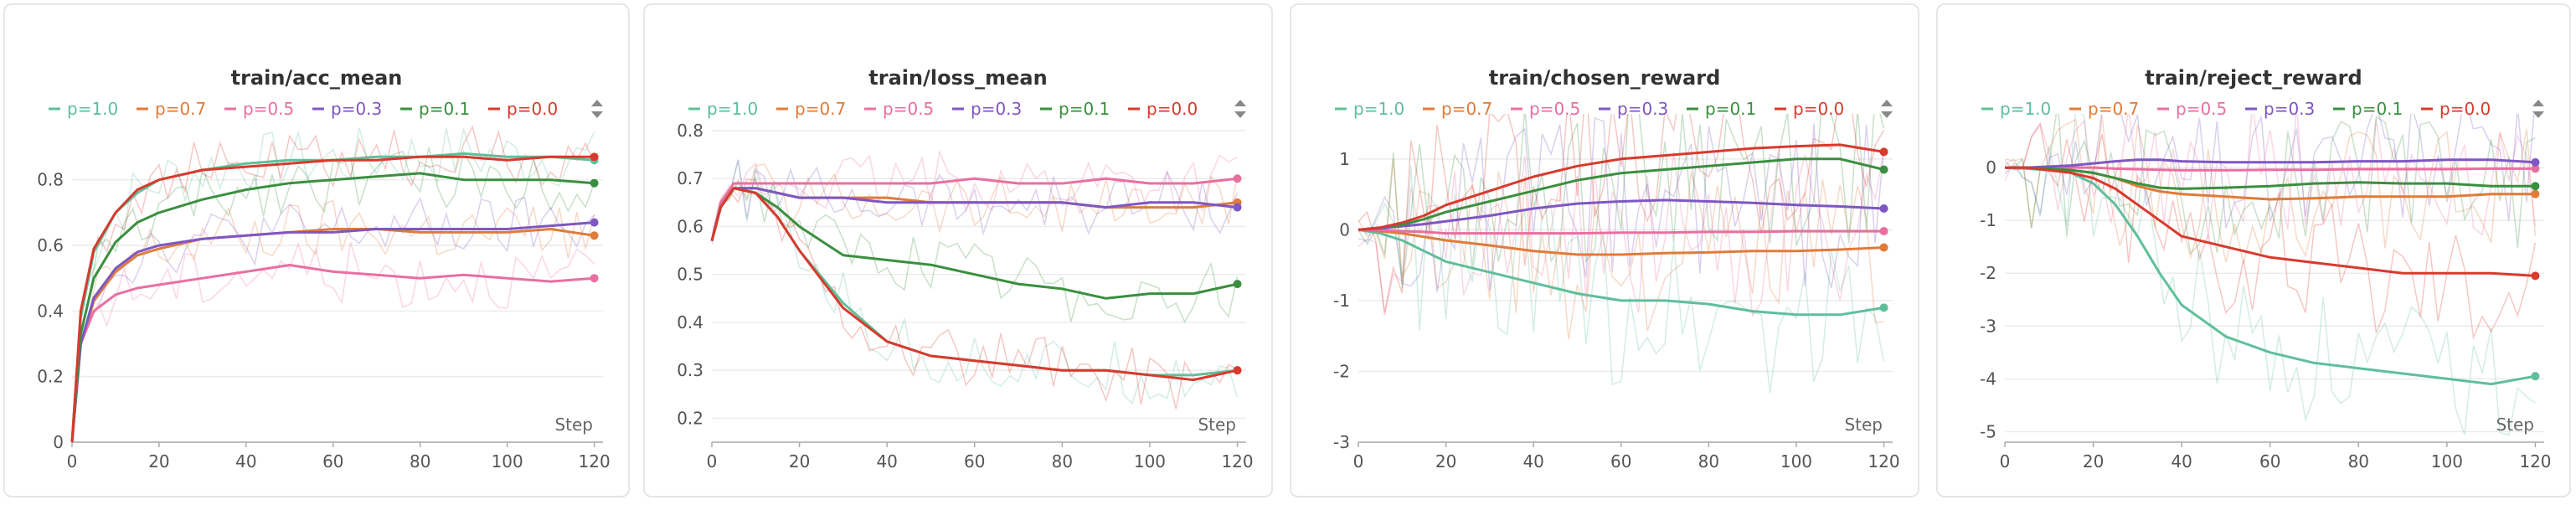 The width and height of the screenshot is (2576, 505). Describe the element at coordinates (2358, 461) in the screenshot. I see `x-tick-label: 80` at that location.